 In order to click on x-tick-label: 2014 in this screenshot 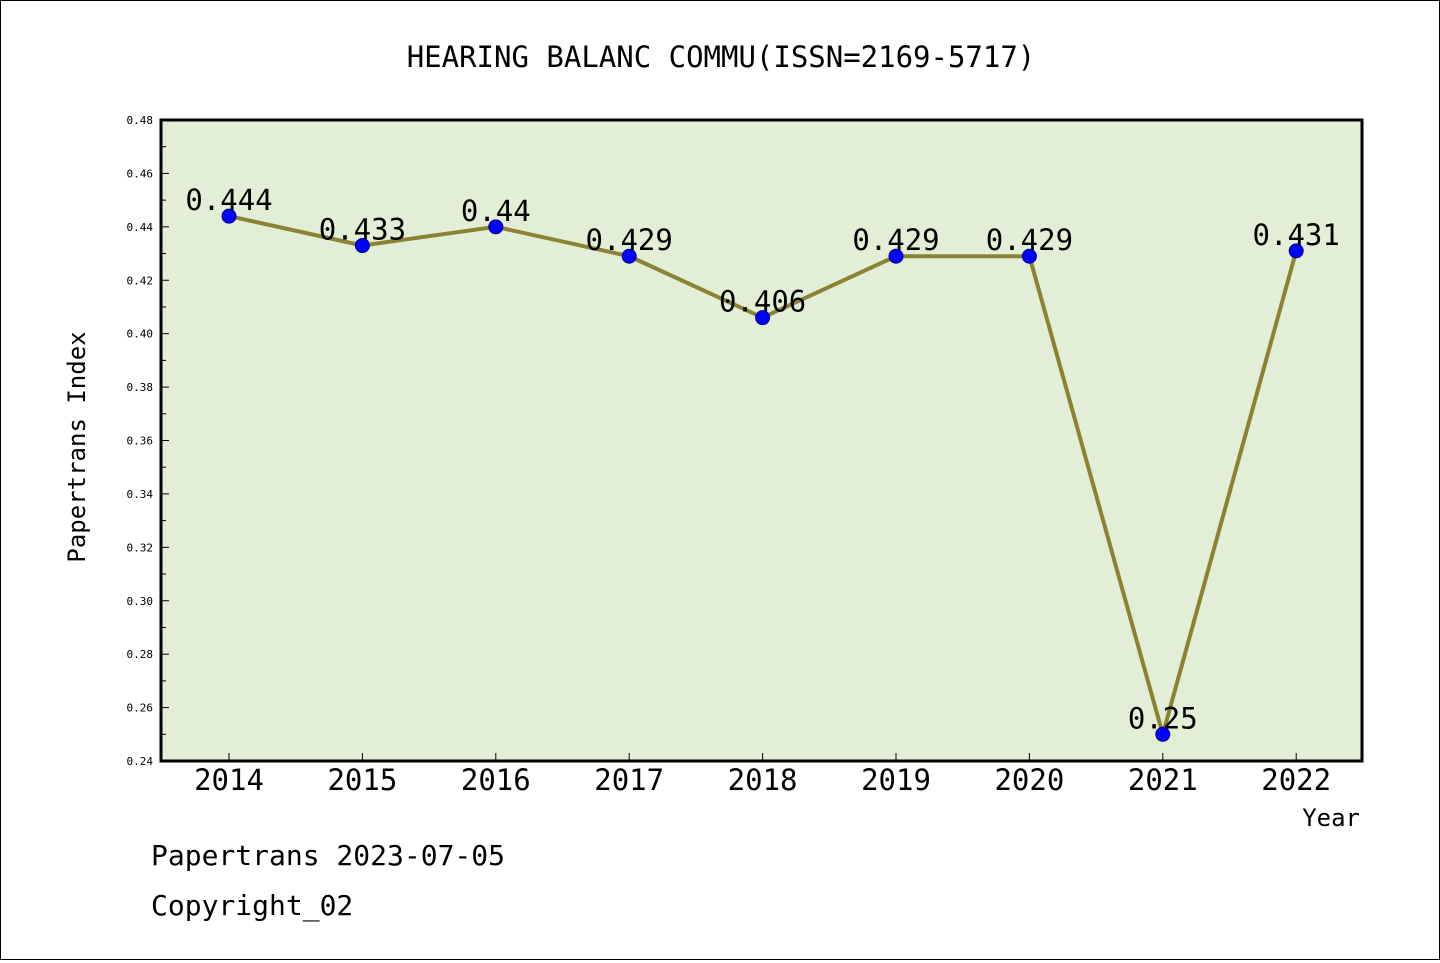, I will do `click(229, 780)`.